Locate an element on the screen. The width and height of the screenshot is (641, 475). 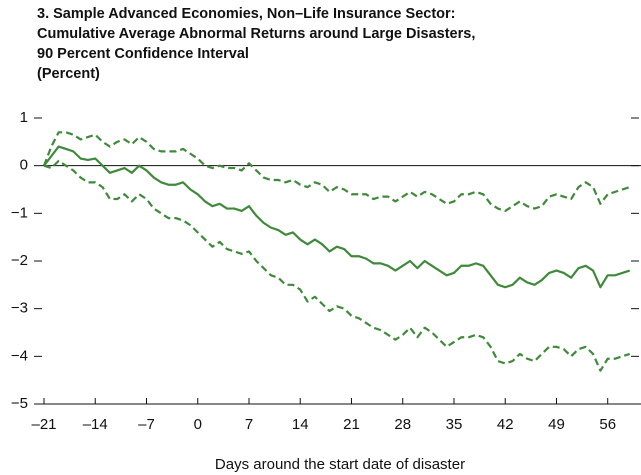
x-tick-label: –14 is located at coordinates (95, 424).